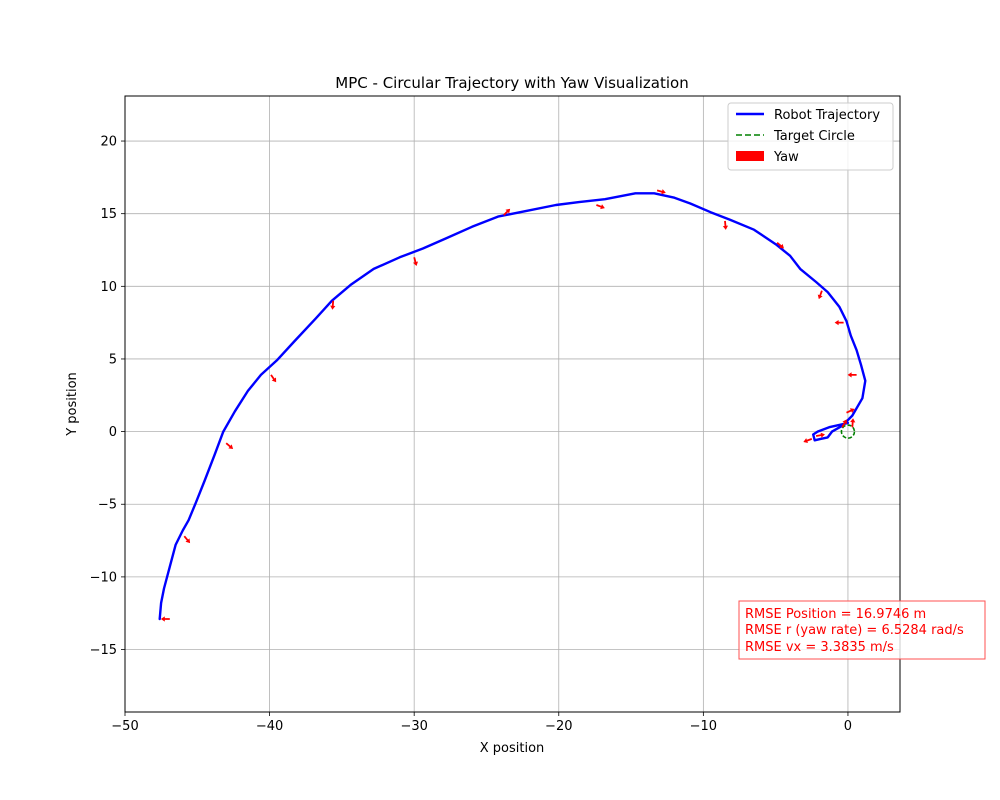  Describe the element at coordinates (750, 156) in the screenshot. I see `legend-swatch-yaw` at that location.